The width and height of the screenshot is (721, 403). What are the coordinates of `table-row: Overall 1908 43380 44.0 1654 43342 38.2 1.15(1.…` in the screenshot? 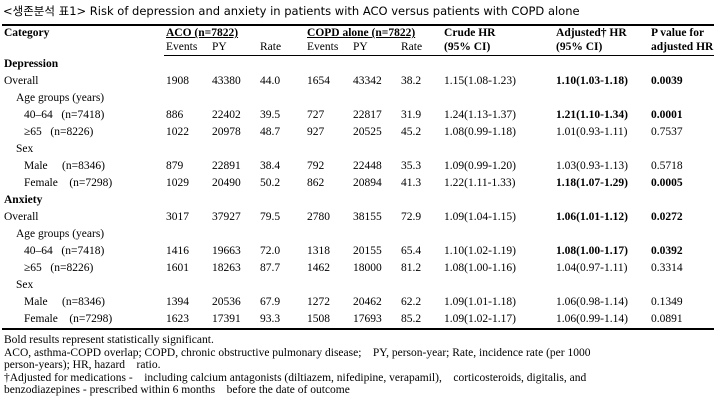 It's located at (358, 81).